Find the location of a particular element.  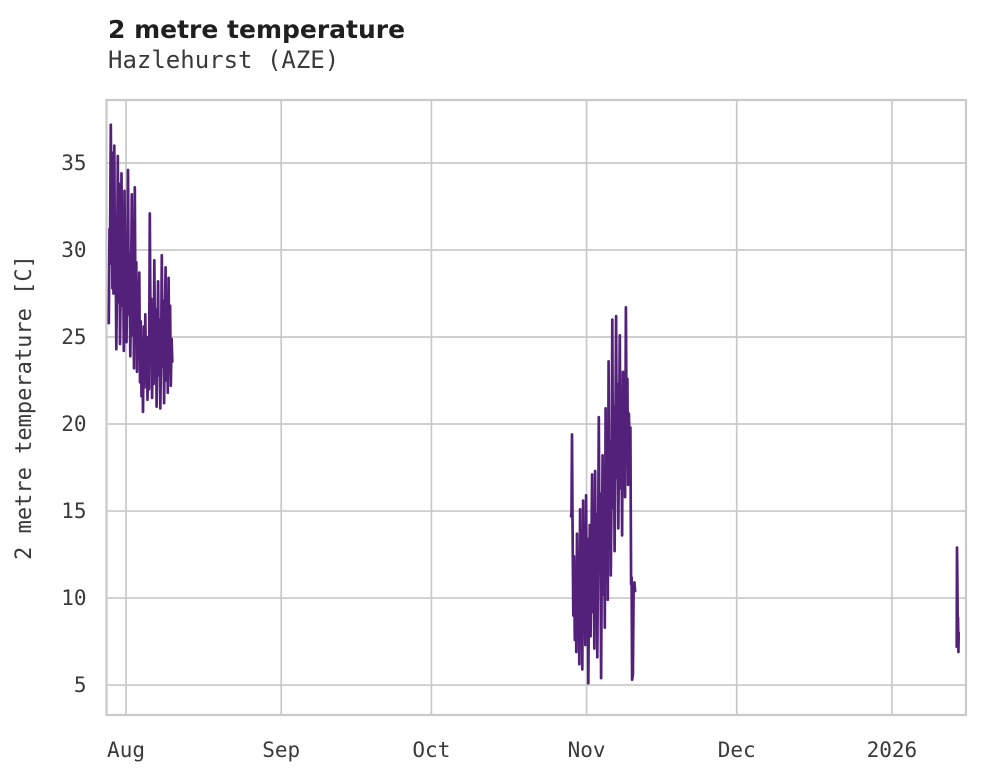

x-tick-label: Nov is located at coordinates (587, 750).